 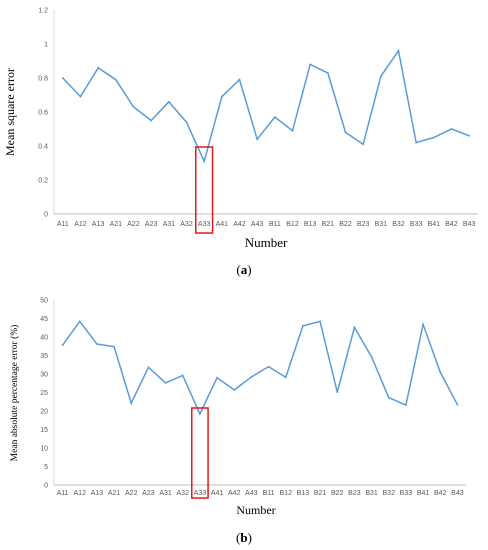 What do you see at coordinates (44, 375) in the screenshot?
I see `y-tick-label: 30` at bounding box center [44, 375].